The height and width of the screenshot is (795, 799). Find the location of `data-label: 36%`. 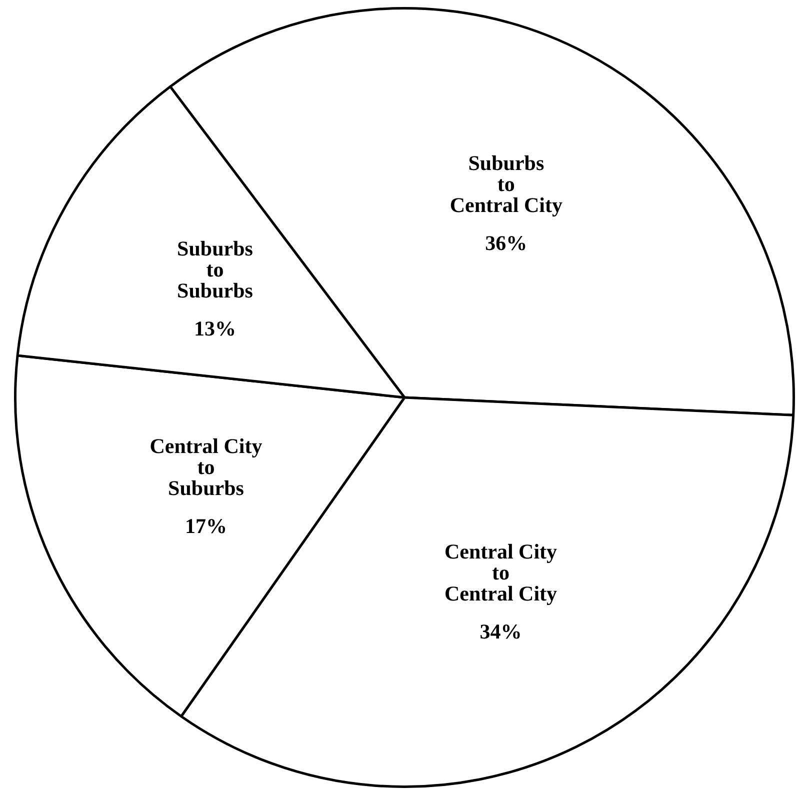

data-label: 36% is located at coordinates (506, 243).